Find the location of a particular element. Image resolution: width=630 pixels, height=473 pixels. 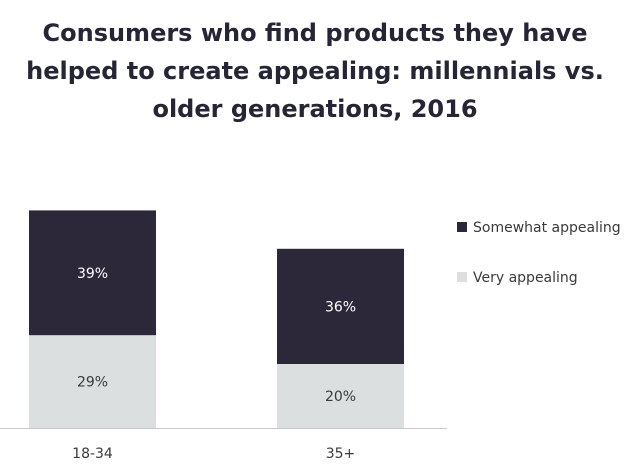

data-label-very-appealing-35+: 20% is located at coordinates (340, 397).